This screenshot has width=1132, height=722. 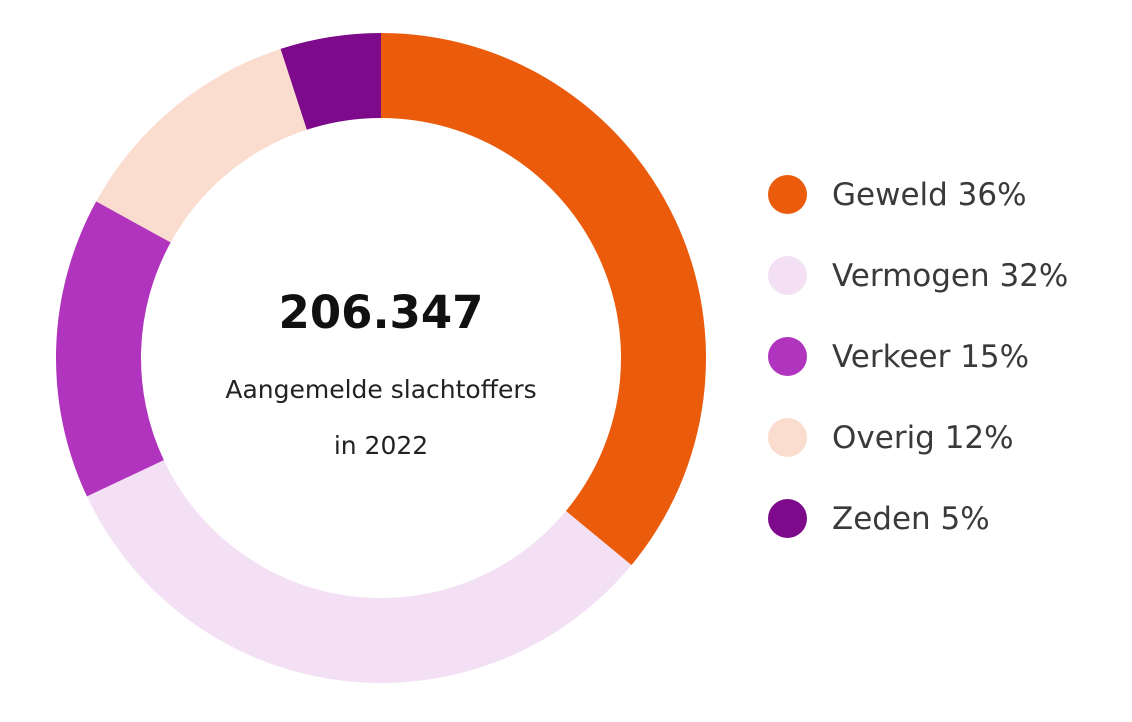 I want to click on legend-swatch-geweld, so click(x=787, y=194).